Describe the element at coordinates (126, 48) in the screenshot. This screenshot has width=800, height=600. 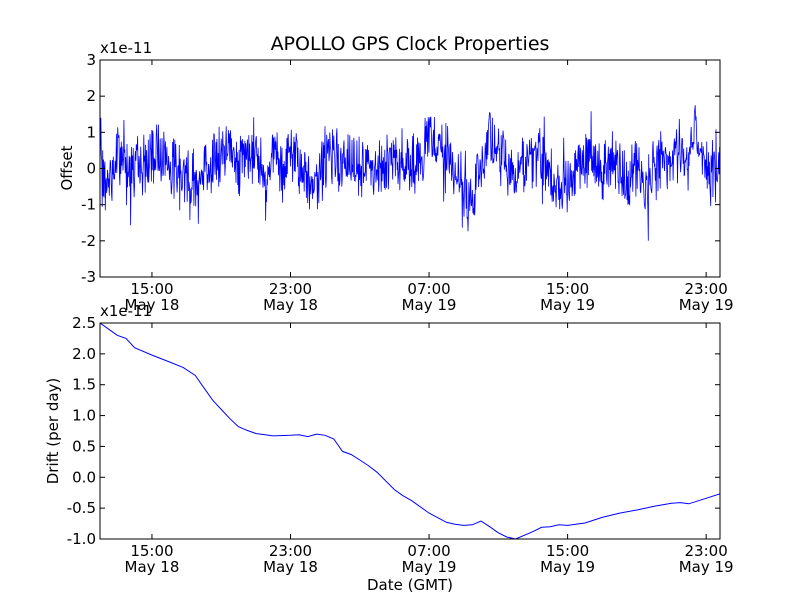
I see `offset-exponent-label: x1e-11` at that location.